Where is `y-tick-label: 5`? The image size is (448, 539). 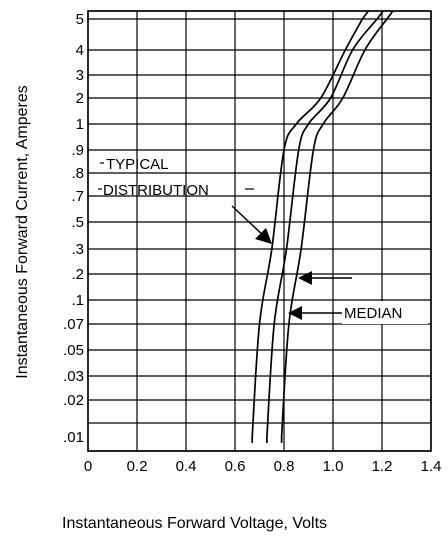
y-tick-label: 5 is located at coordinates (80, 19).